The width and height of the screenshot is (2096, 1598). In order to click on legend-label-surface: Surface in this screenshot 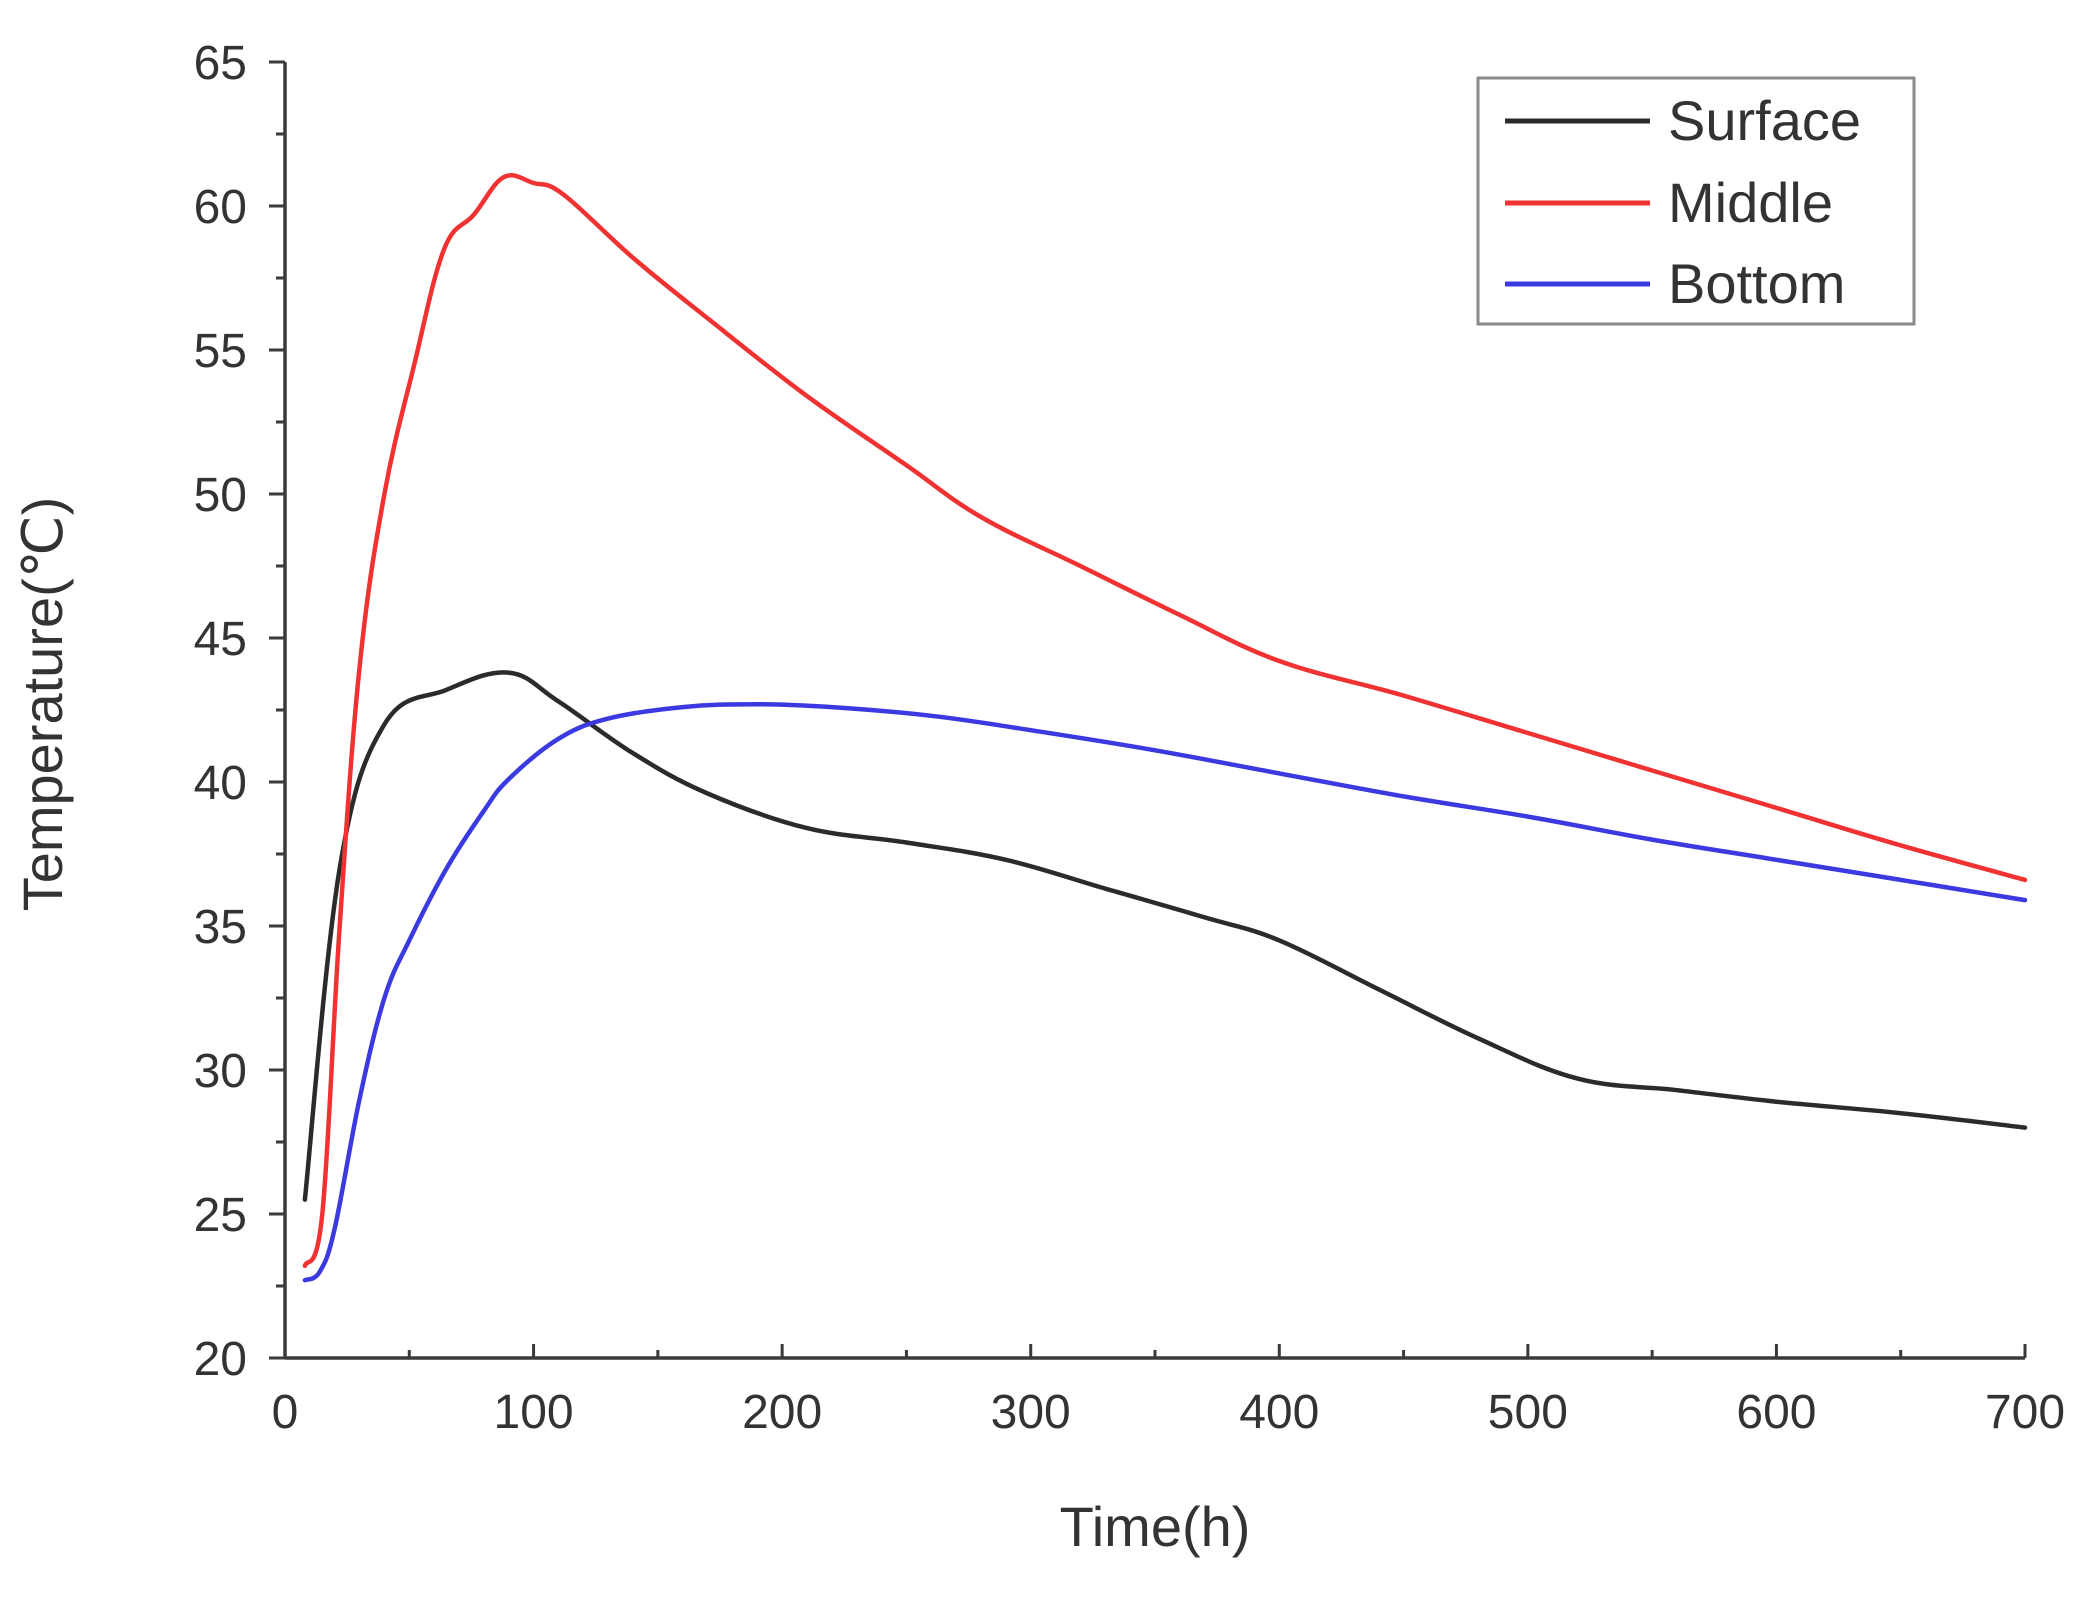, I will do `click(1764, 120)`.